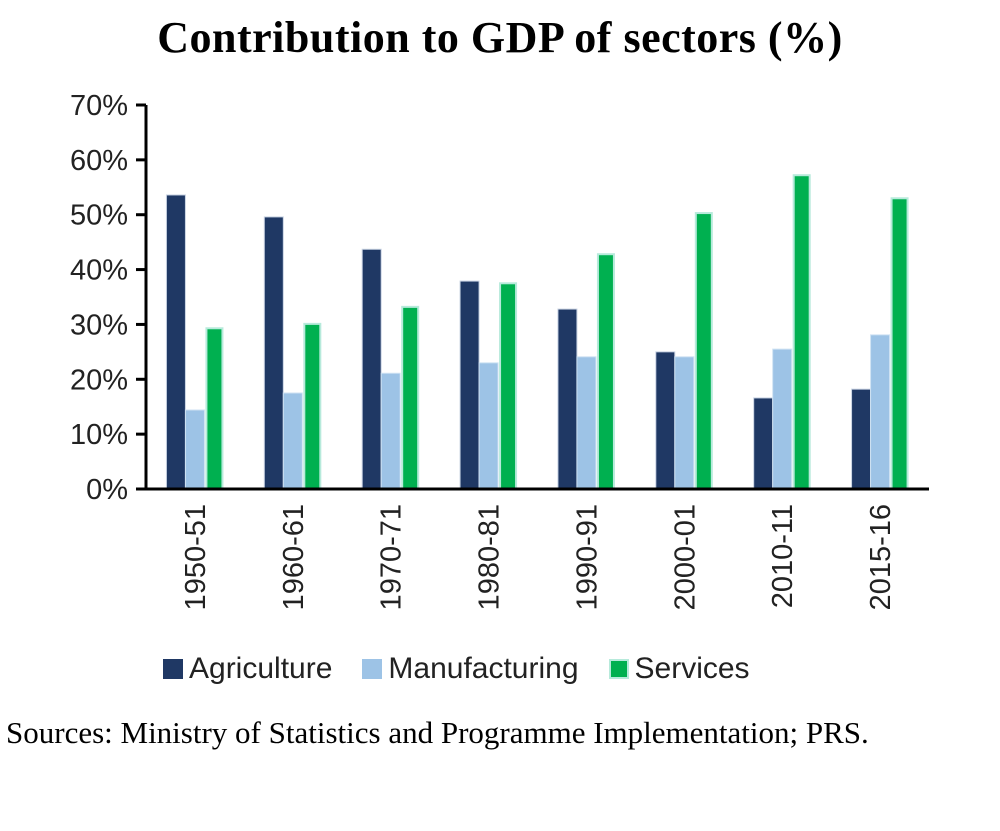 This screenshot has width=1000, height=831. Describe the element at coordinates (587, 557) in the screenshot. I see `x-tick-label: 1990-91` at that location.